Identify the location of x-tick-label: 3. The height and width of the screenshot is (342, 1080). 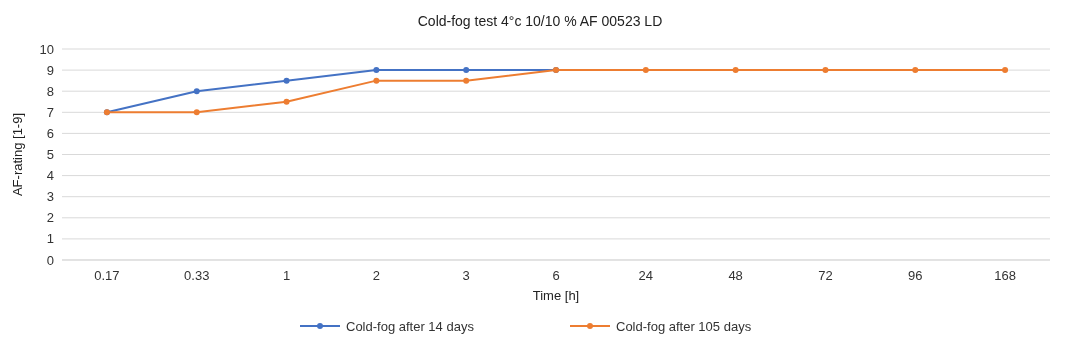
(466, 275).